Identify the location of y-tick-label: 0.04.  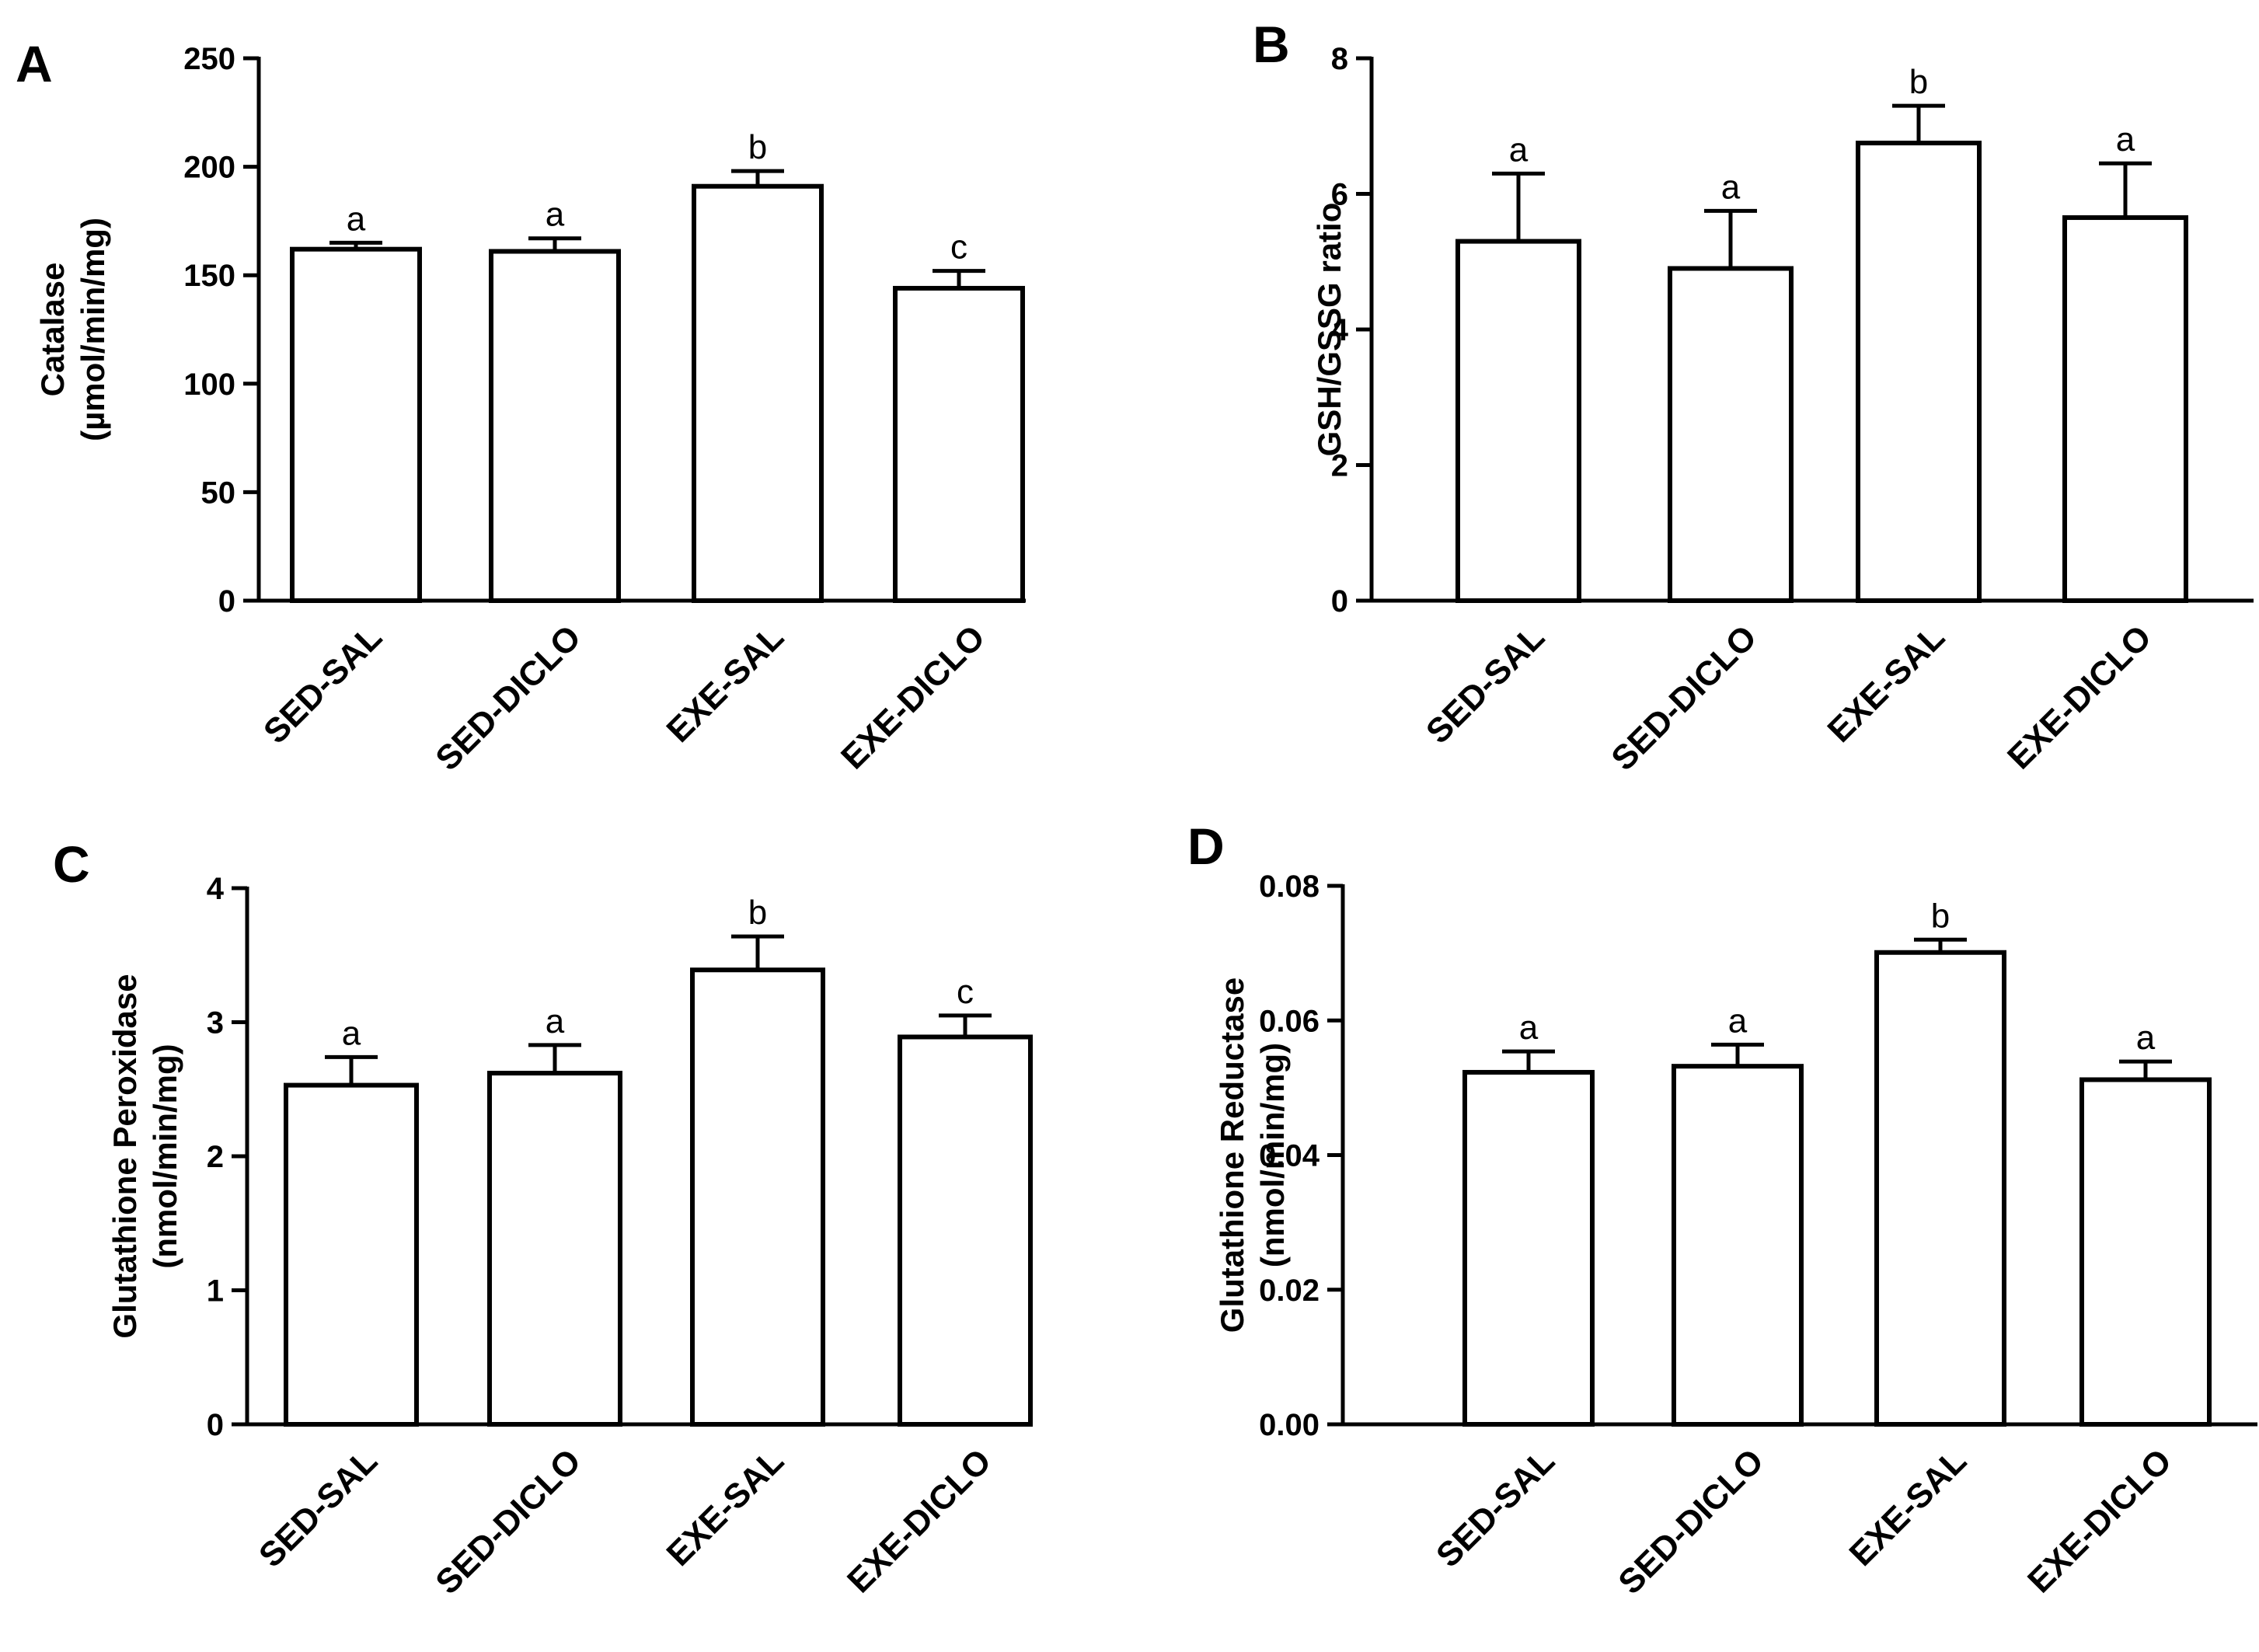
(1289, 1156).